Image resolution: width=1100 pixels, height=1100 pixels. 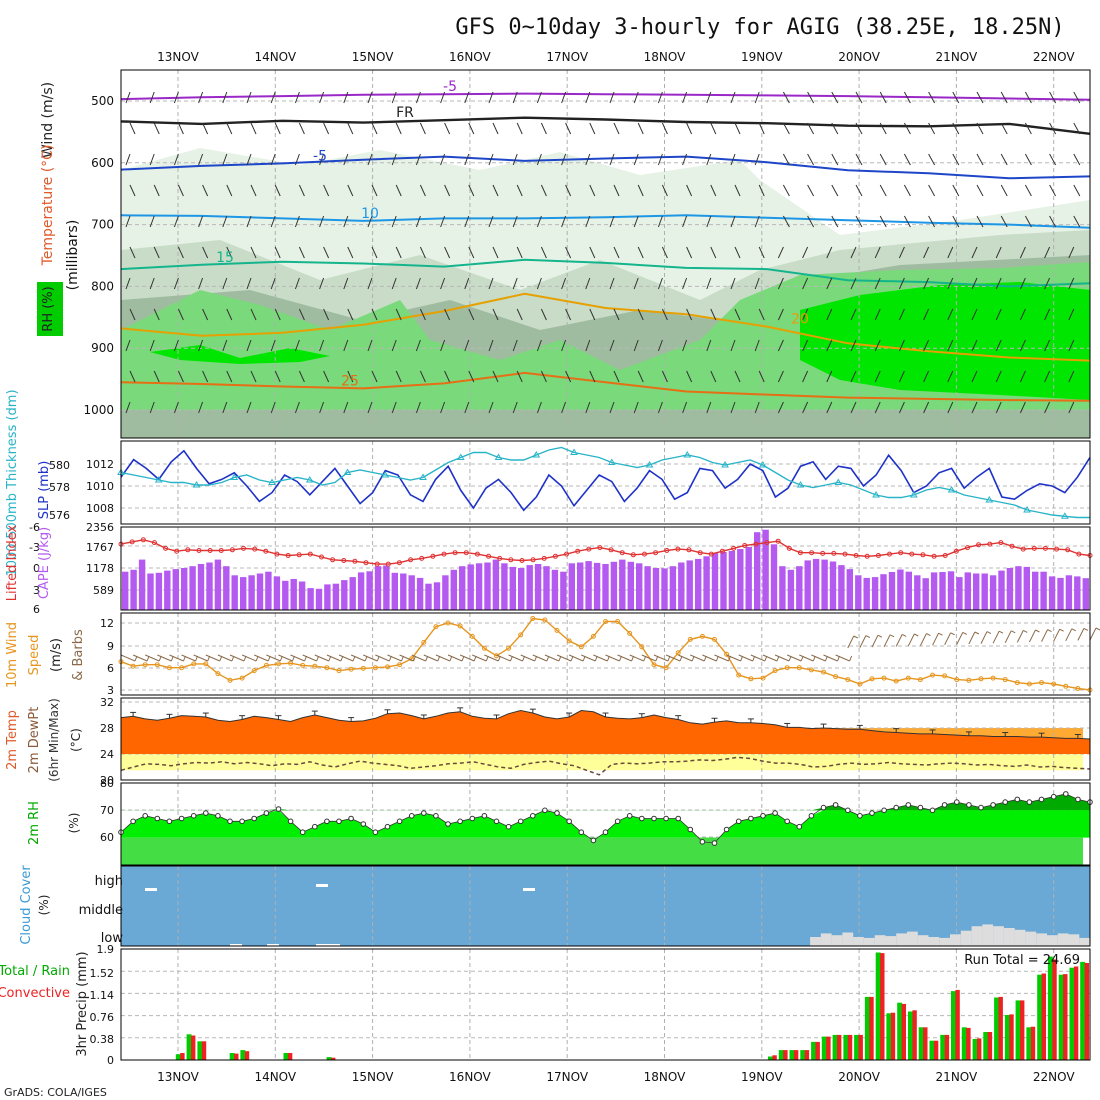 What do you see at coordinates (151, 889) in the screenshot?
I see `cloud-fragment` at bounding box center [151, 889].